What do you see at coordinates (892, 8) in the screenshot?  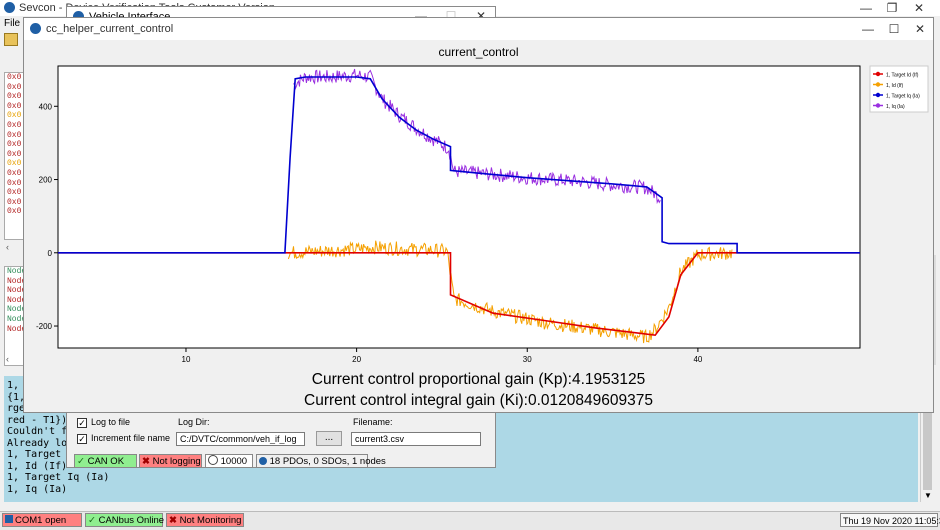 I see `restore-icon: ❐` at bounding box center [892, 8].